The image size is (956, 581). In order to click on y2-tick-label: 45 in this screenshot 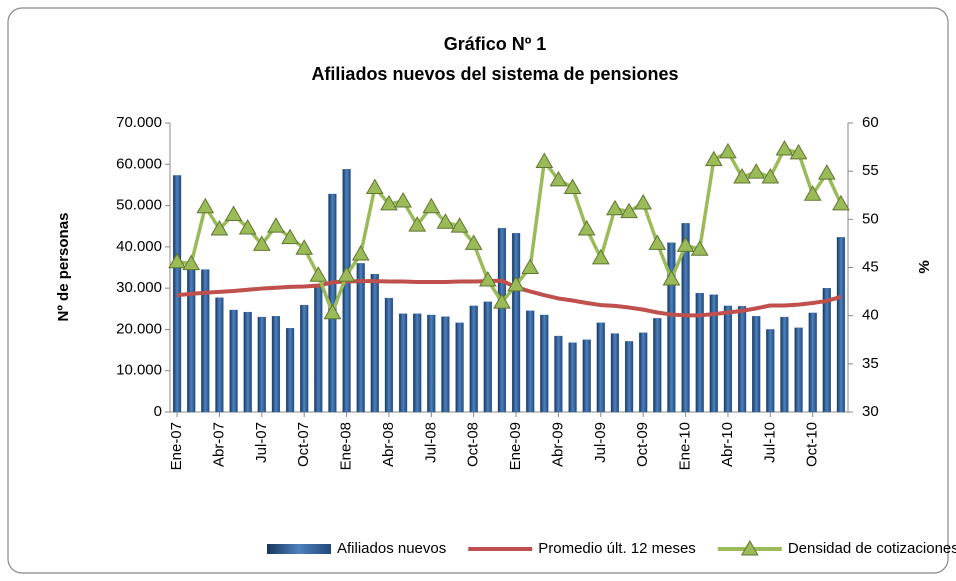, I will do `click(870, 266)`.